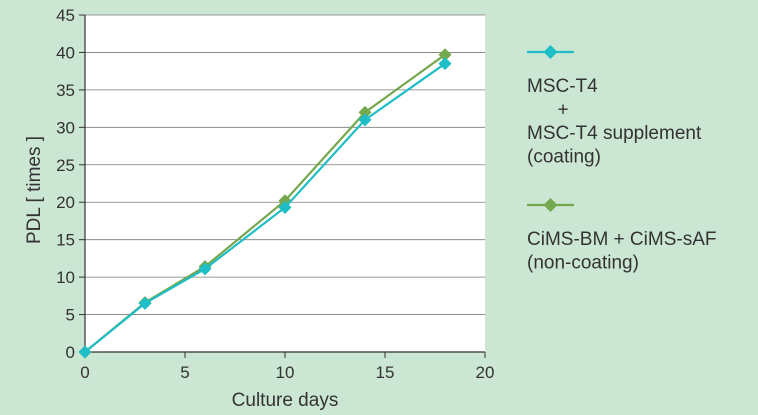  Describe the element at coordinates (65, 165) in the screenshot. I see `y-tick-label: 25` at that location.